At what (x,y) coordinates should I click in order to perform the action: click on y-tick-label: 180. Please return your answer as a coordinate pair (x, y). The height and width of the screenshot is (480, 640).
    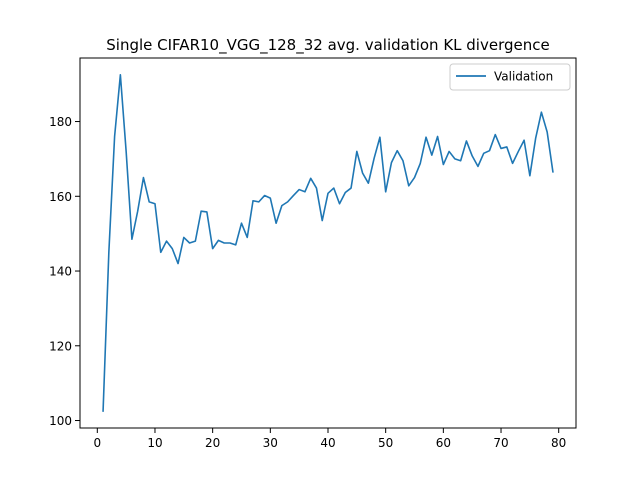
    Looking at the image, I should click on (60, 122).